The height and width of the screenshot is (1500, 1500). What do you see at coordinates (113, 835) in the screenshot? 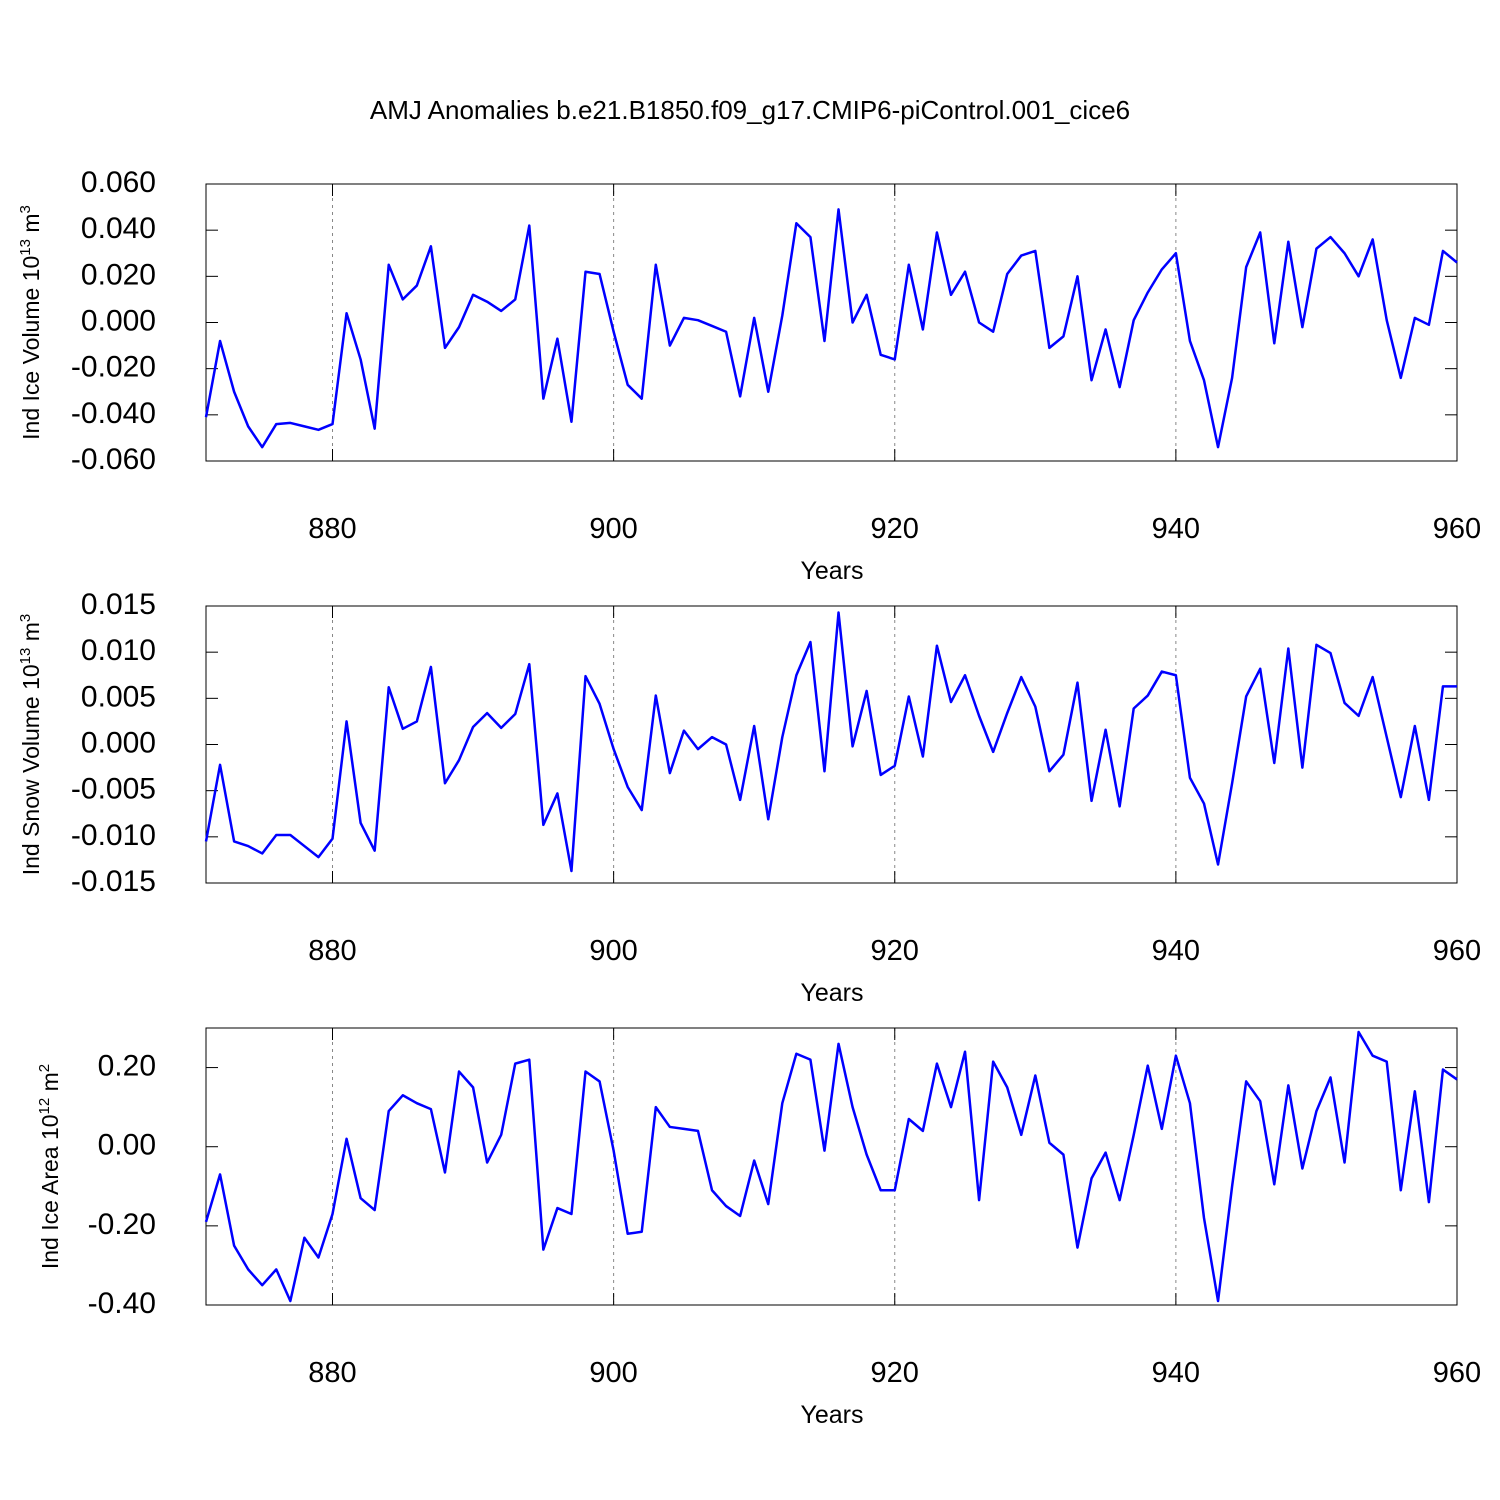
I see `y-tick-label: -0.010` at bounding box center [113, 835].